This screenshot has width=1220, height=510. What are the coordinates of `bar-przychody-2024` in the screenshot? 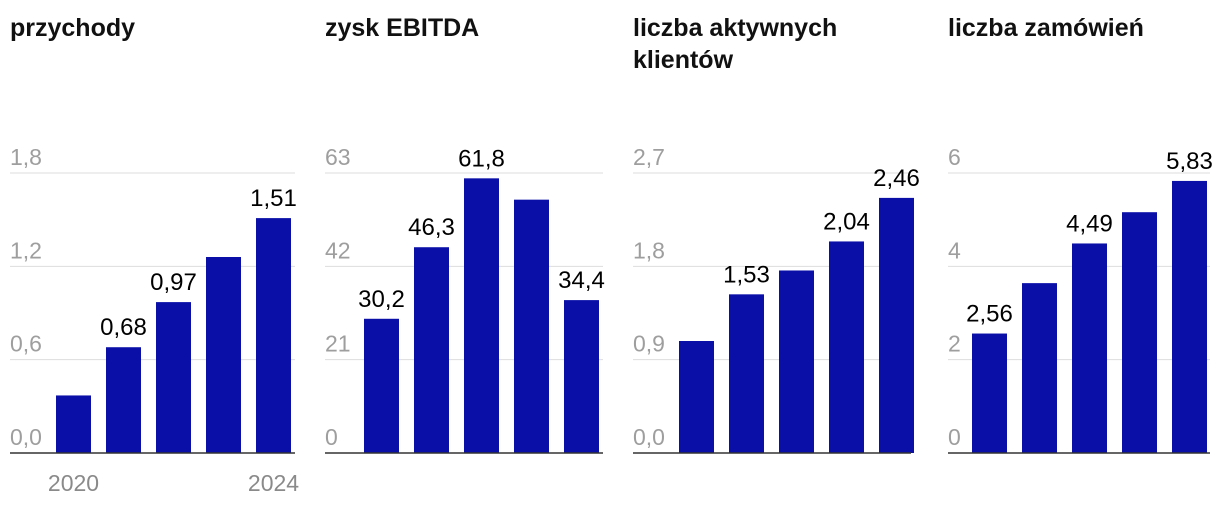 It's located at (273, 335).